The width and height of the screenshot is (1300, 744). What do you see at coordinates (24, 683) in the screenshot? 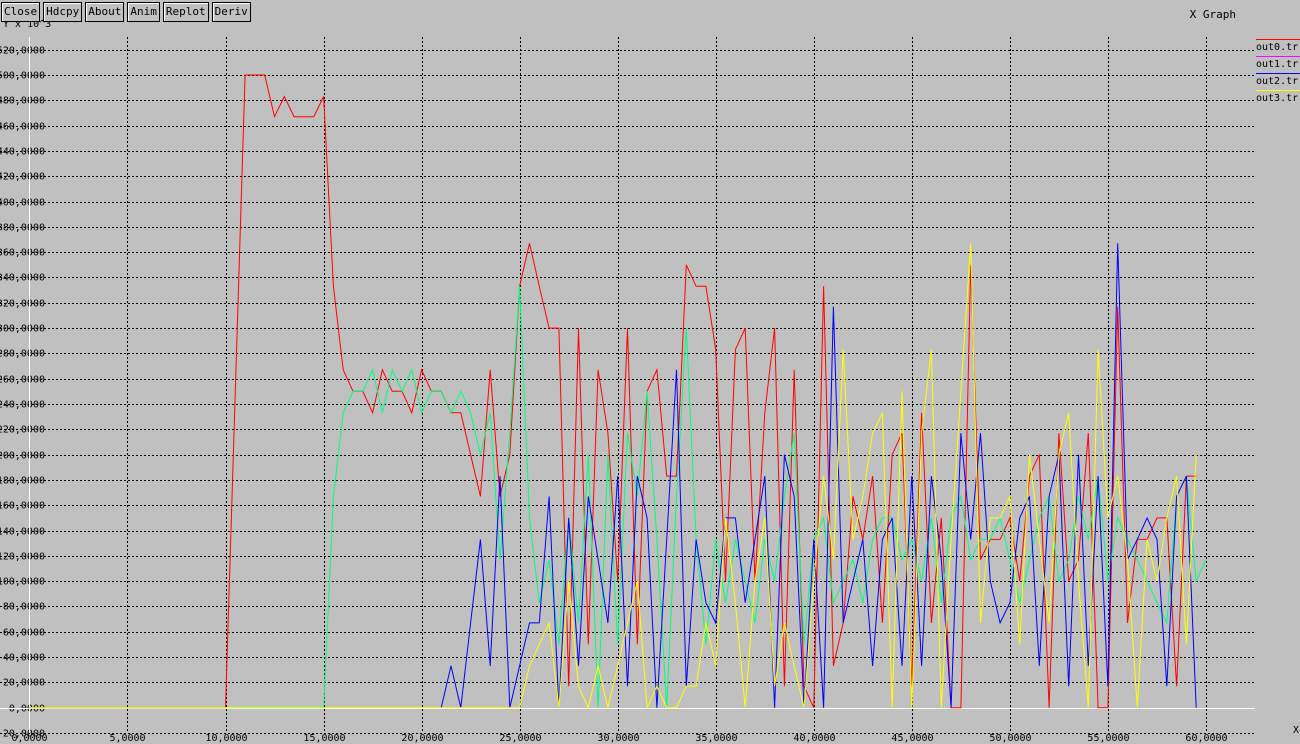
I see `y-tick-label: 20,0000` at bounding box center [24, 683].